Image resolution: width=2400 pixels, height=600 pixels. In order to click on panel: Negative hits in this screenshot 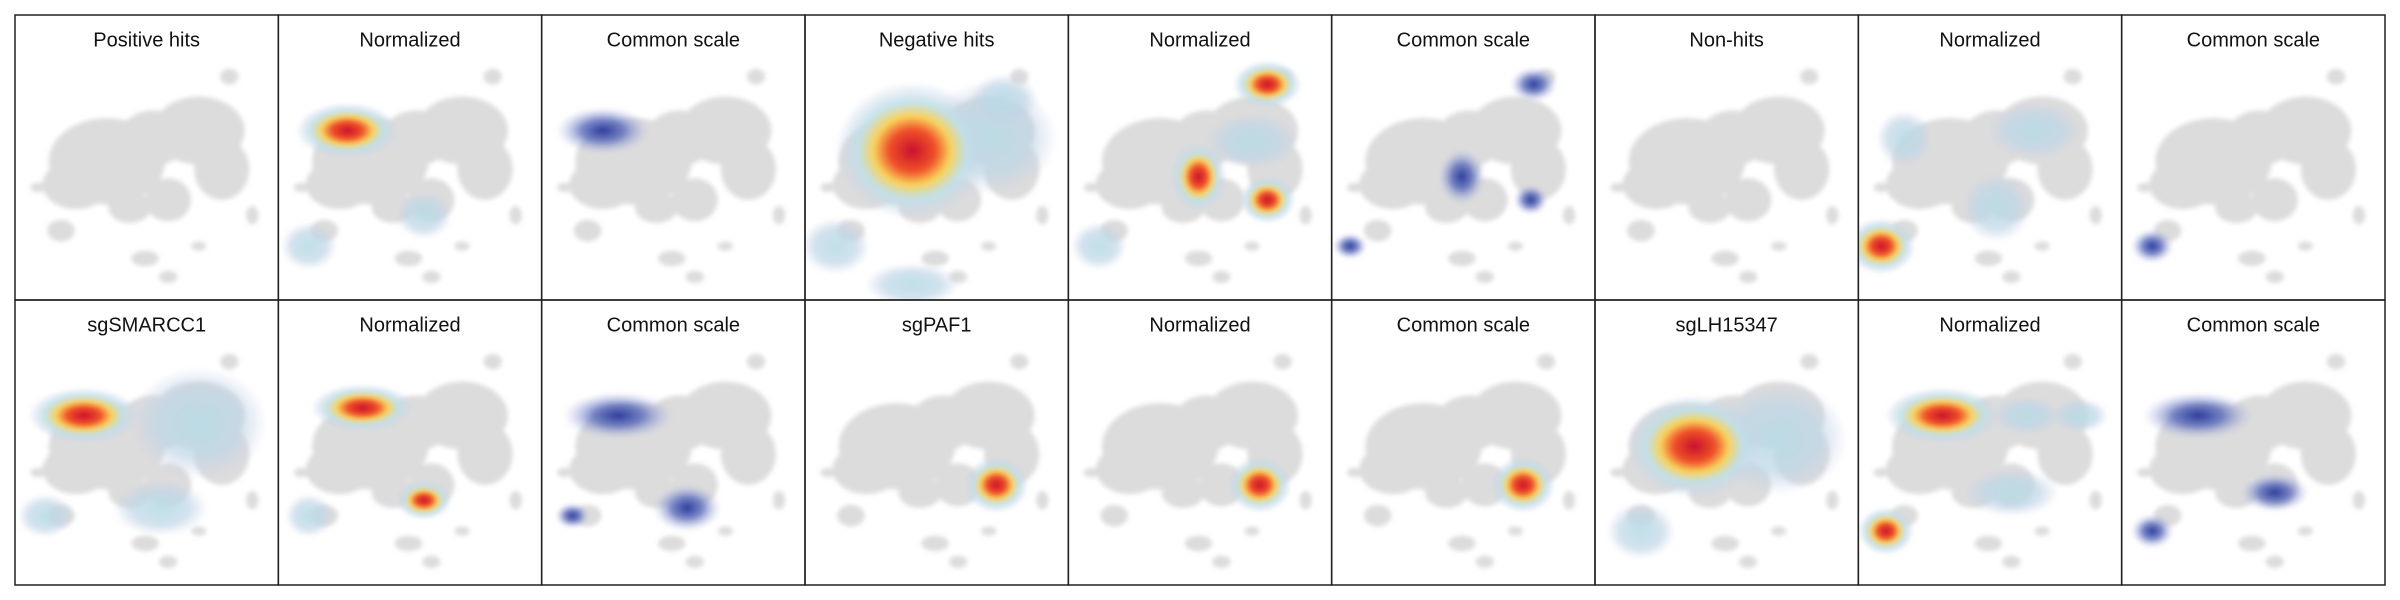, I will do `click(937, 157)`.